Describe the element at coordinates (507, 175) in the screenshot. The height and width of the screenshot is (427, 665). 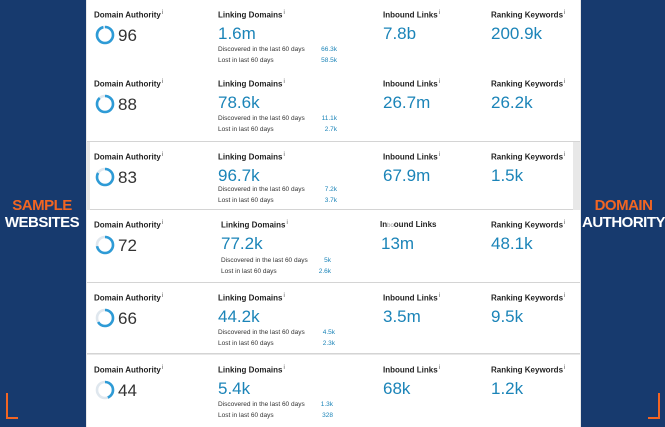
I see `ranking-keywords-value: 1.5k` at that location.